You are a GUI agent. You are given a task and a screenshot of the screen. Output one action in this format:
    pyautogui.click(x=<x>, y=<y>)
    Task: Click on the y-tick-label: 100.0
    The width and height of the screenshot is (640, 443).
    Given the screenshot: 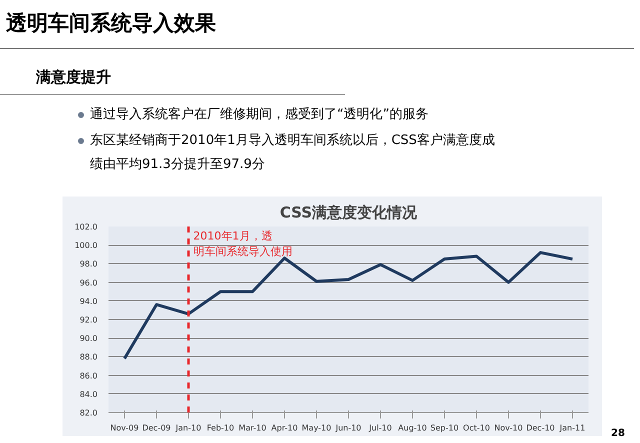 What is the action you would take?
    pyautogui.click(x=86, y=245)
    